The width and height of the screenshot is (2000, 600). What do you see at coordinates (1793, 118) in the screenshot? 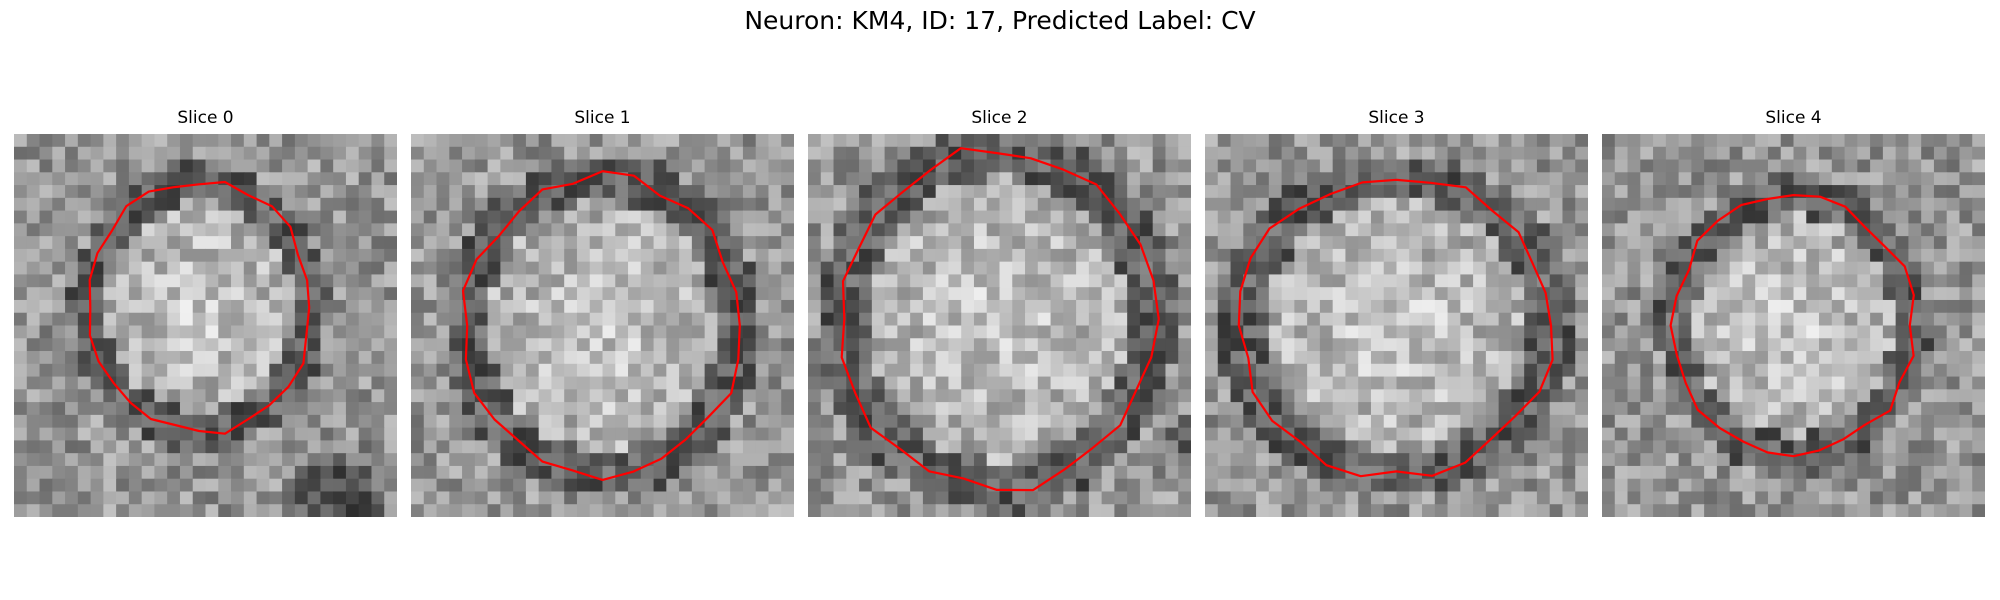
I see `slice-title: Slice 4` at bounding box center [1793, 118].